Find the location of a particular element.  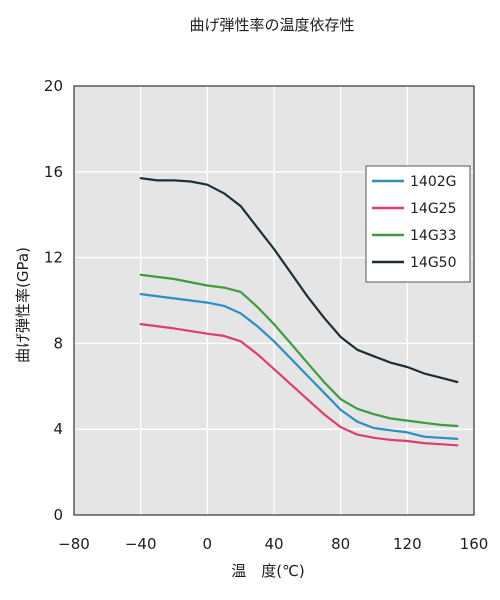

y-axis-label: 曲げ弾性率(GPa) is located at coordinates (23, 305).